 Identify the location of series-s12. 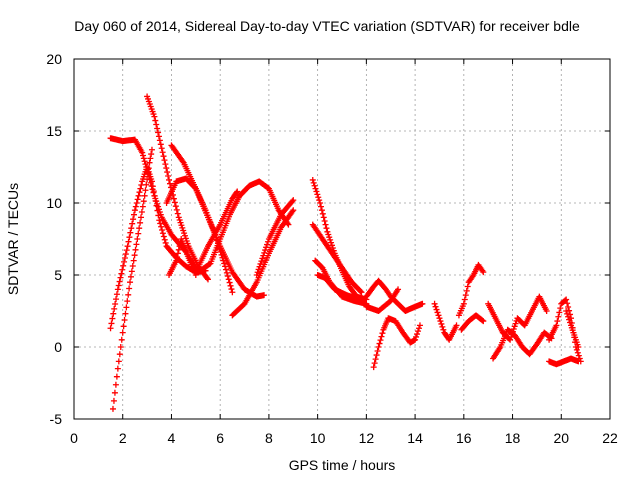
(337, 258).